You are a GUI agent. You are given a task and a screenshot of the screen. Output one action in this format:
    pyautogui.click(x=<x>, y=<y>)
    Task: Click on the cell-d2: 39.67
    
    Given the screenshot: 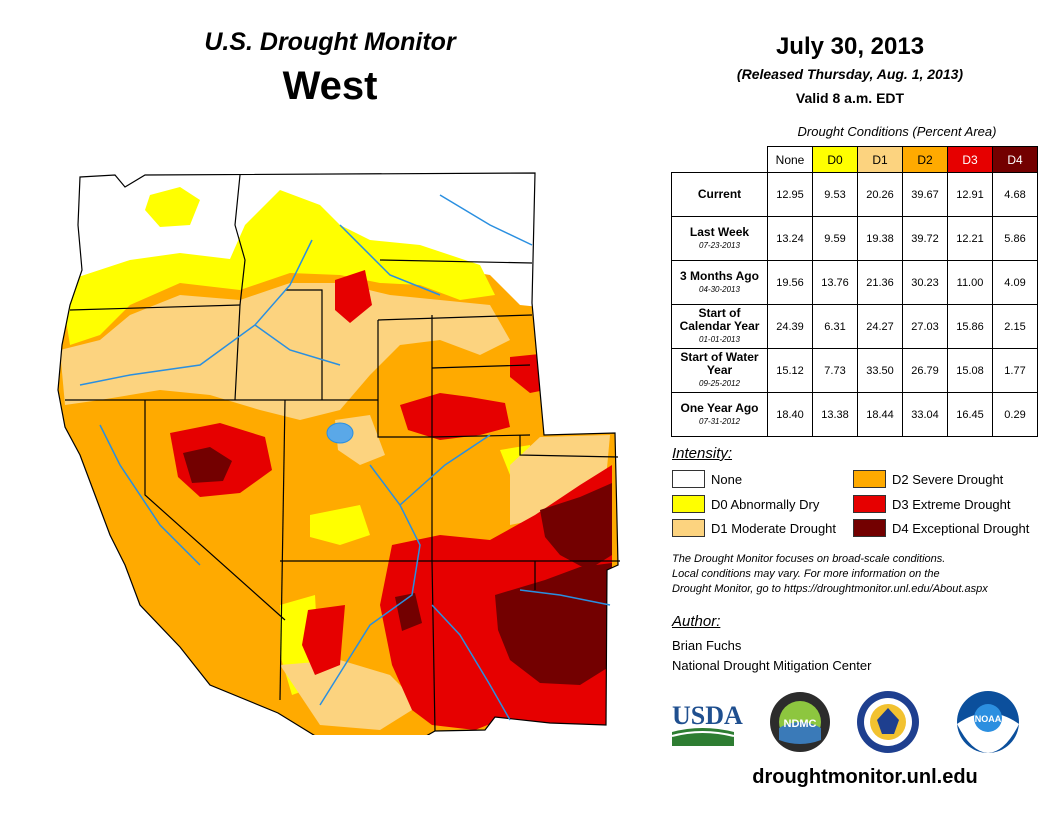 What is the action you would take?
    pyautogui.click(x=925, y=194)
    